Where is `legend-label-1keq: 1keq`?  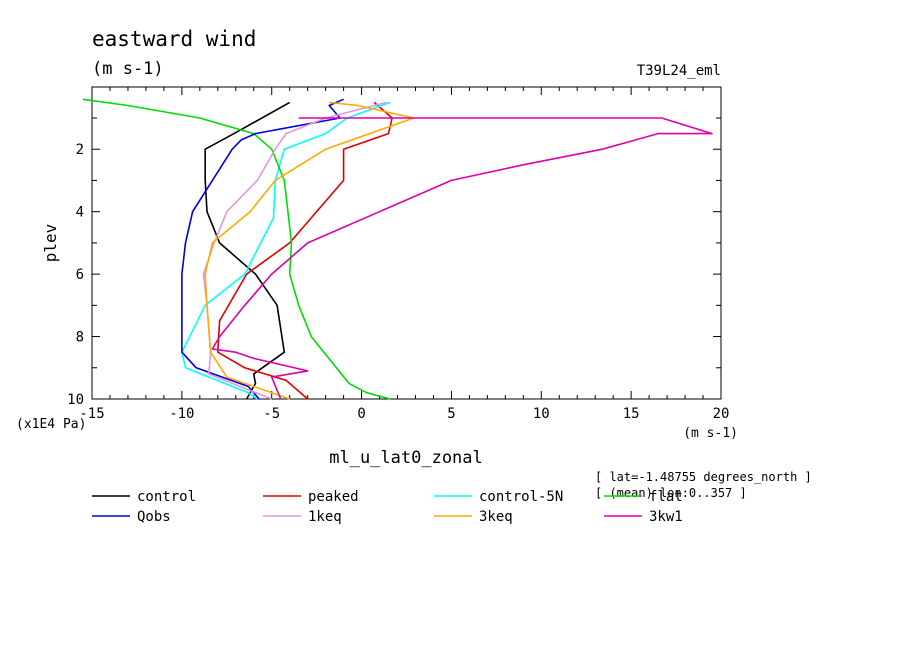 legend-label-1keq: 1keq is located at coordinates (325, 517).